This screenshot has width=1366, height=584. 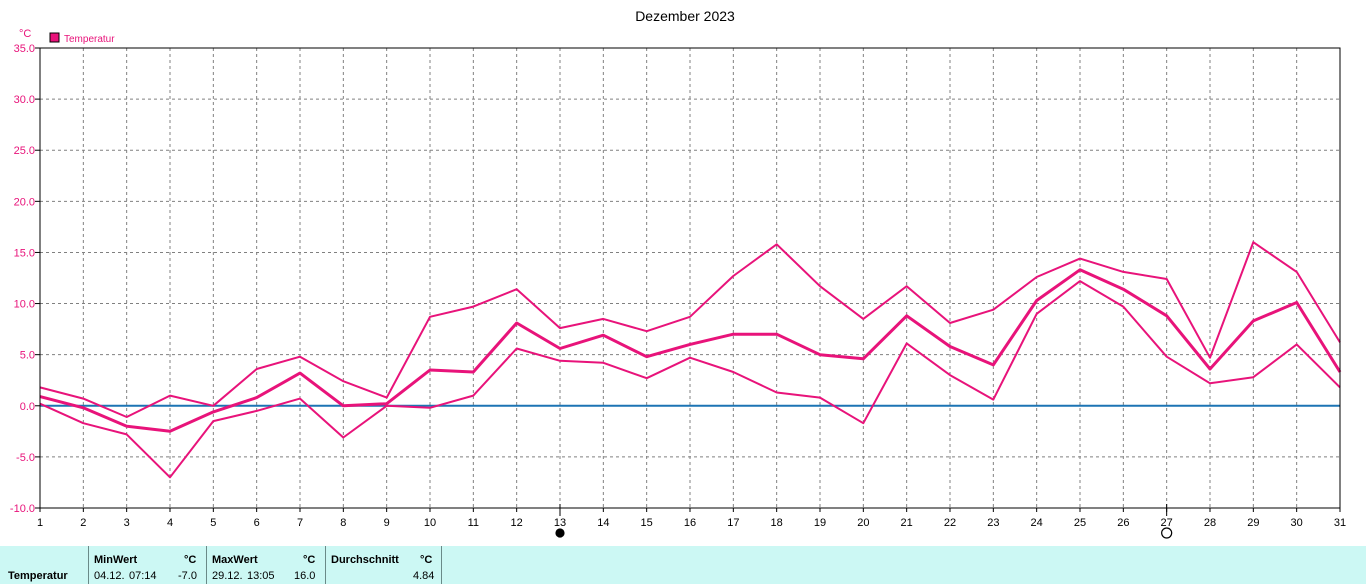 What do you see at coordinates (1167, 523) in the screenshot?
I see `x-tick-label: 27` at bounding box center [1167, 523].